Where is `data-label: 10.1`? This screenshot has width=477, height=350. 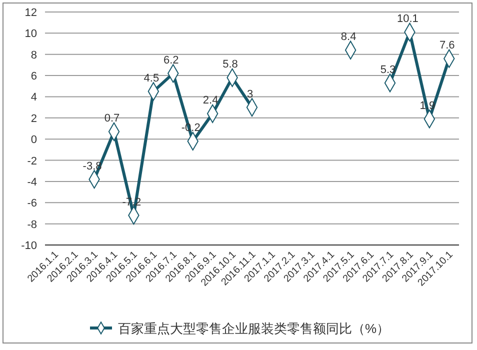
data-label: 10.1 is located at coordinates (407, 19).